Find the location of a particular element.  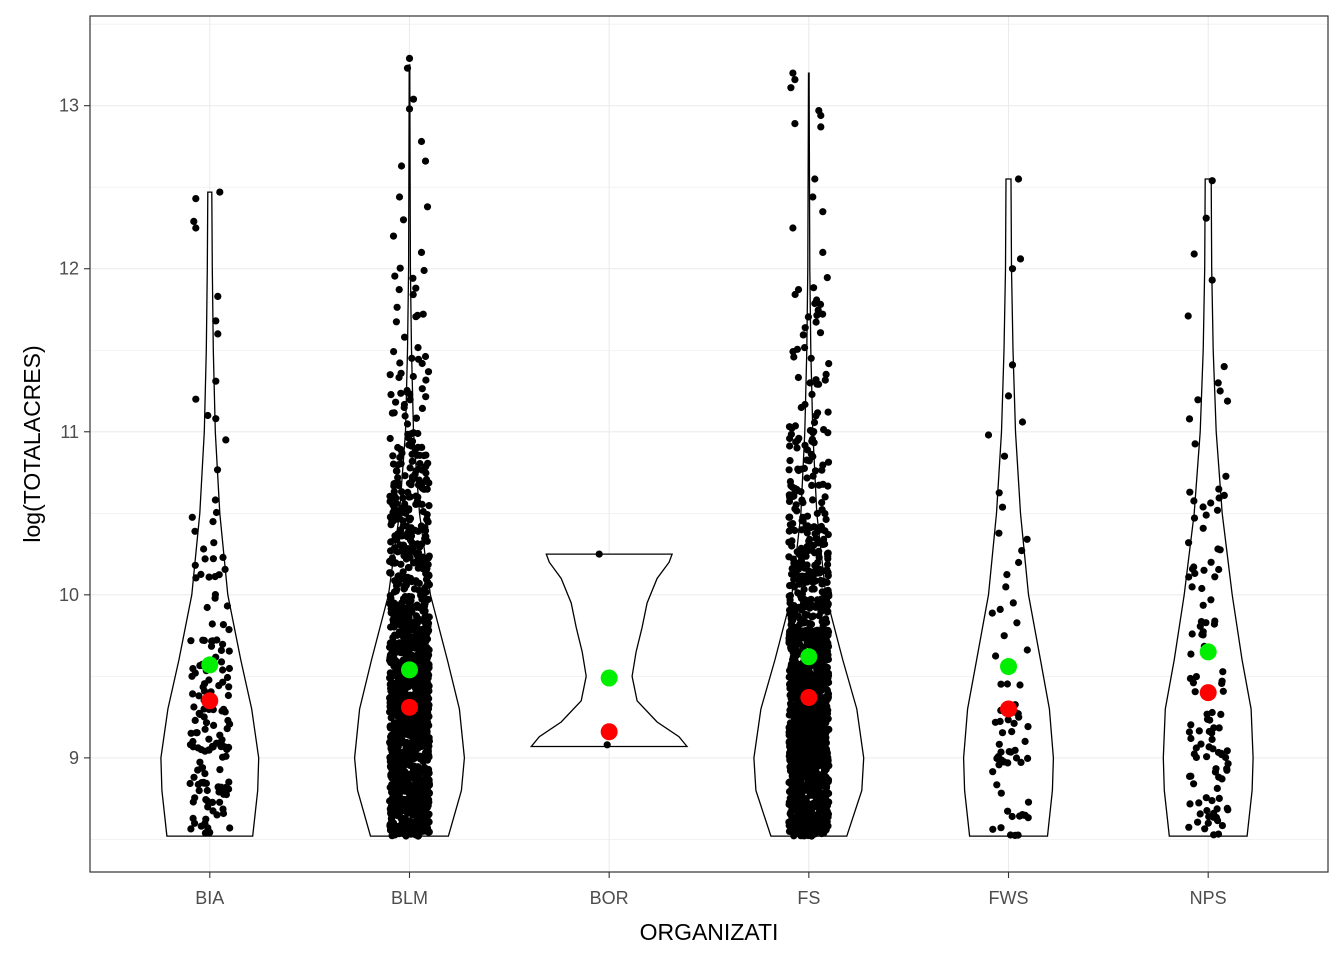

mean-marker-nps is located at coordinates (1208, 652).